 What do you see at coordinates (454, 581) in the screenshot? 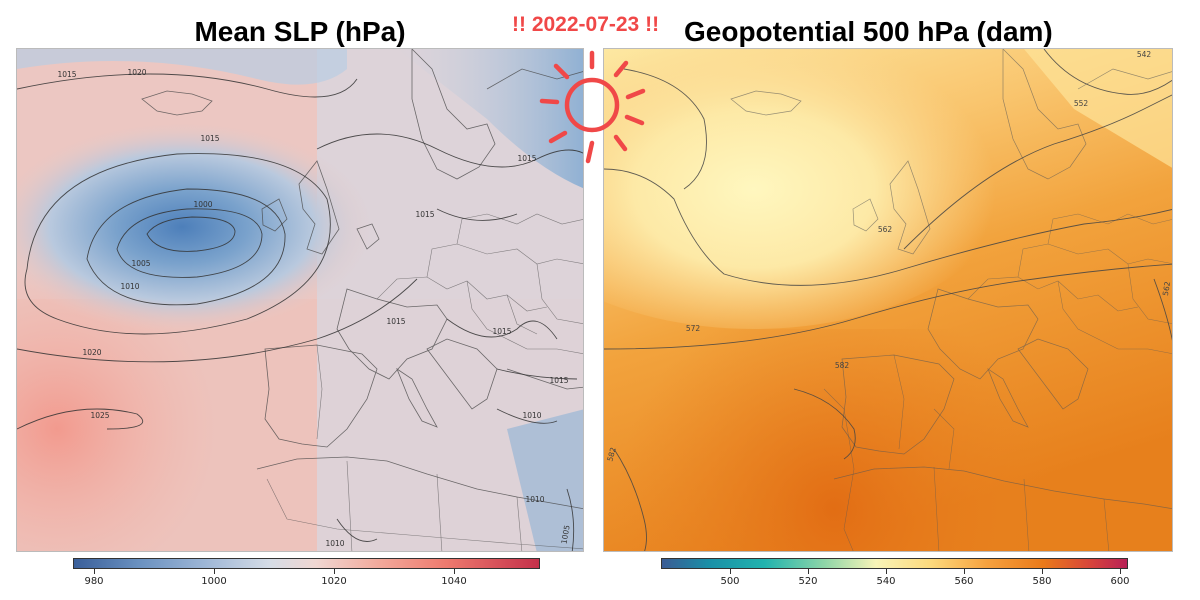
I see `slp-colorbar-tick-label: 1040` at bounding box center [454, 581].